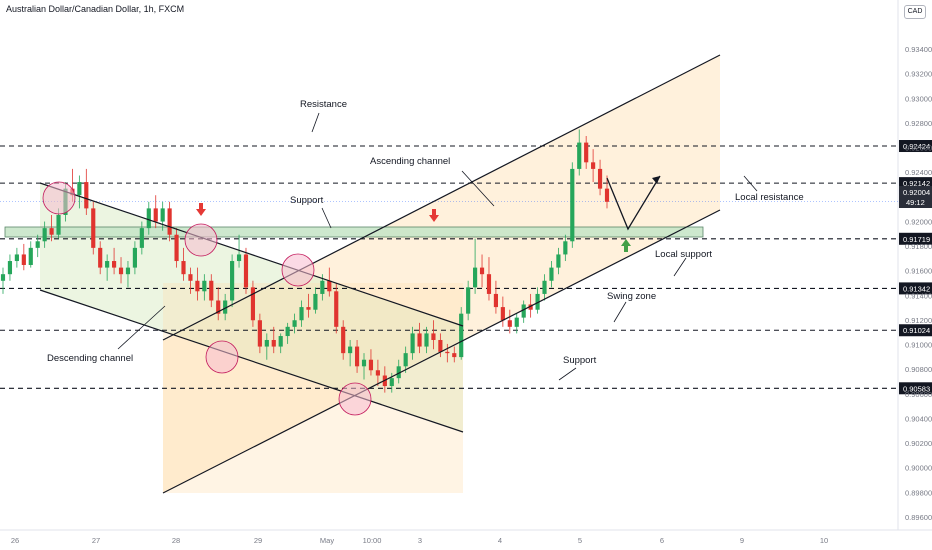 The width and height of the screenshot is (932, 550). What do you see at coordinates (918, 246) in the screenshot?
I see `y-tick-label: 0.91800` at bounding box center [918, 246].